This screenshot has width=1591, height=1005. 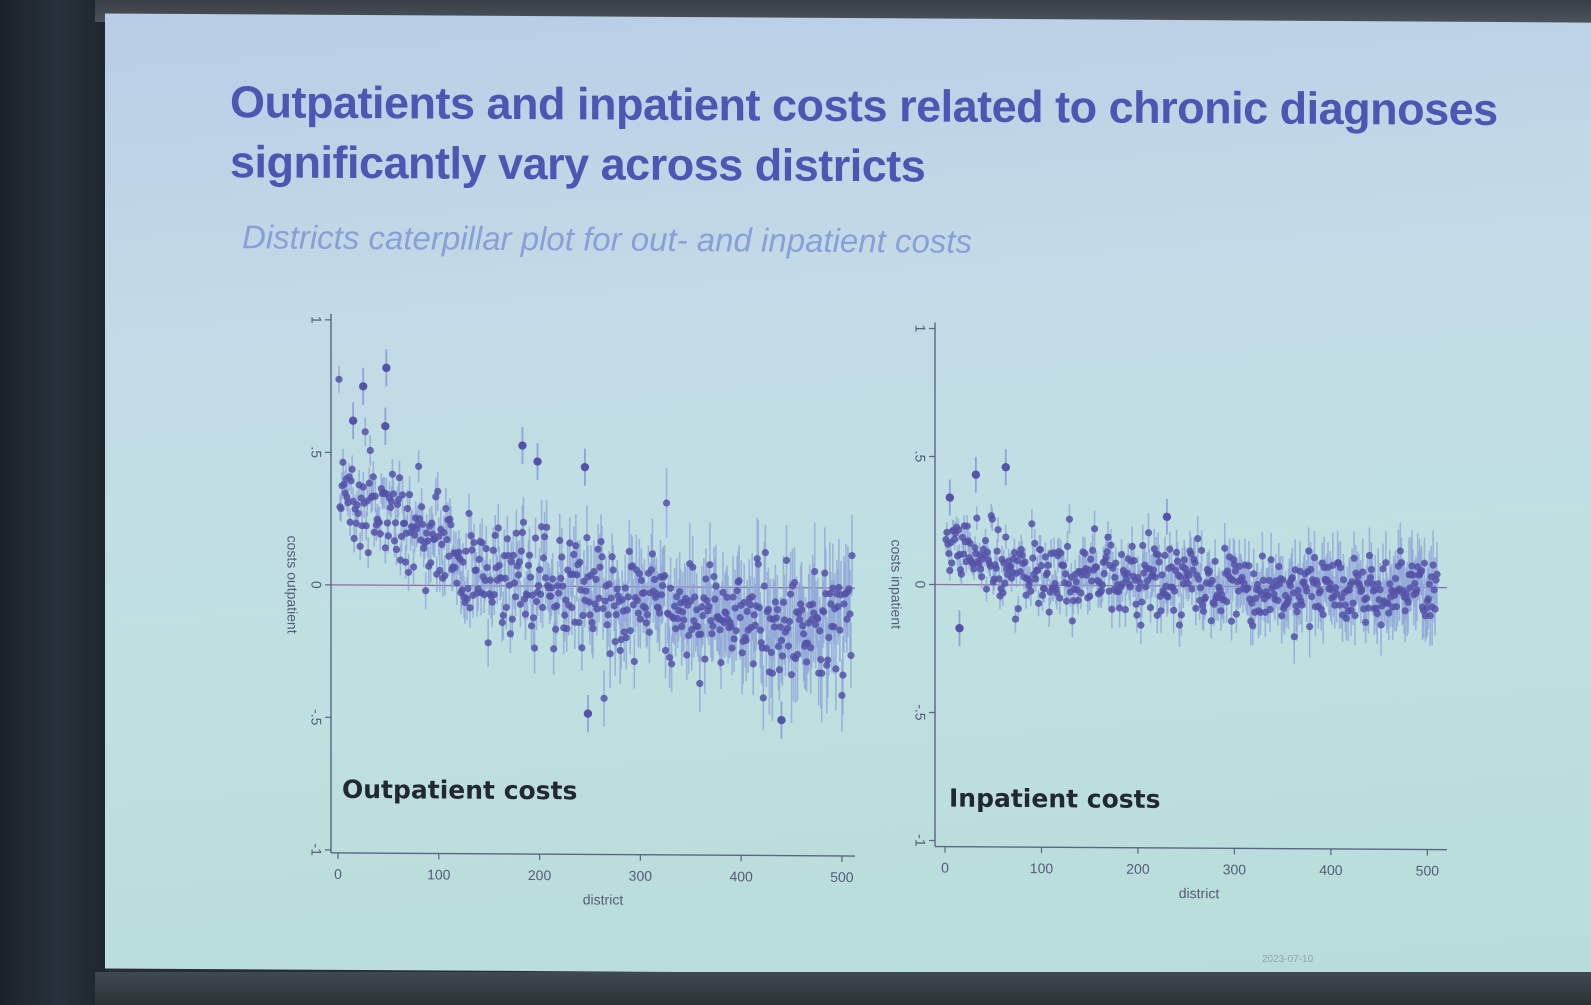 What do you see at coordinates (593, 854) in the screenshot?
I see `x-axis-line` at bounding box center [593, 854].